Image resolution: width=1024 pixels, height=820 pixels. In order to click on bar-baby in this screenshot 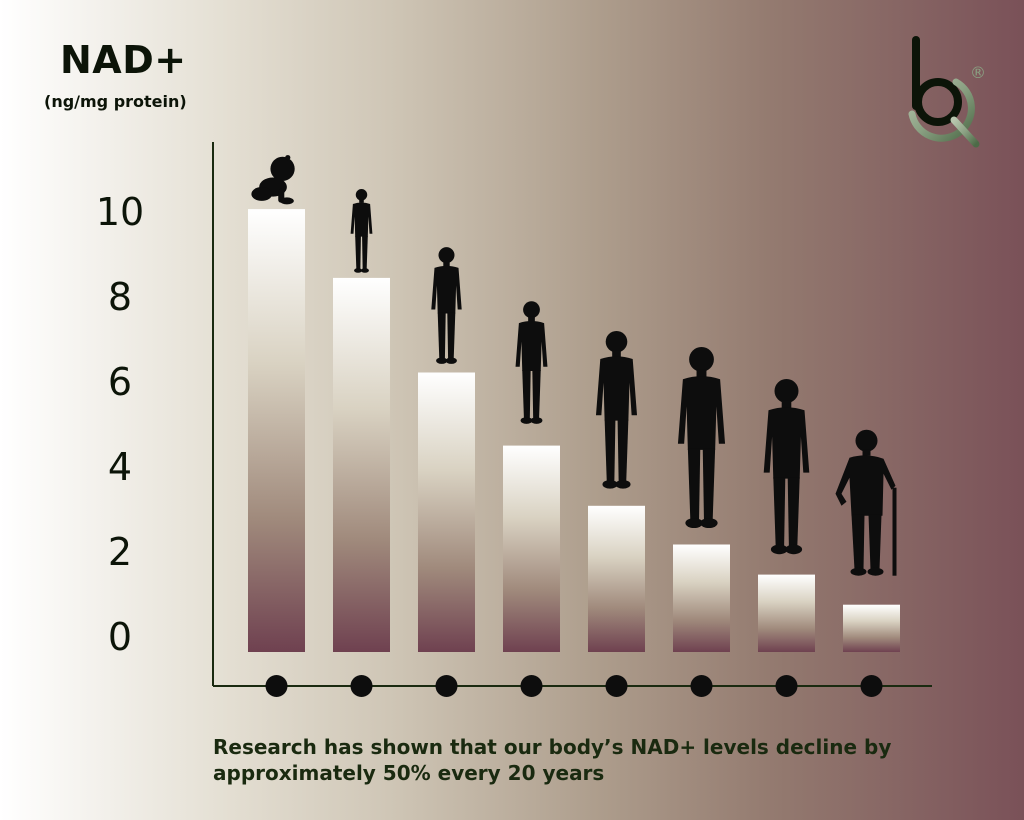, I will do `click(276, 430)`.